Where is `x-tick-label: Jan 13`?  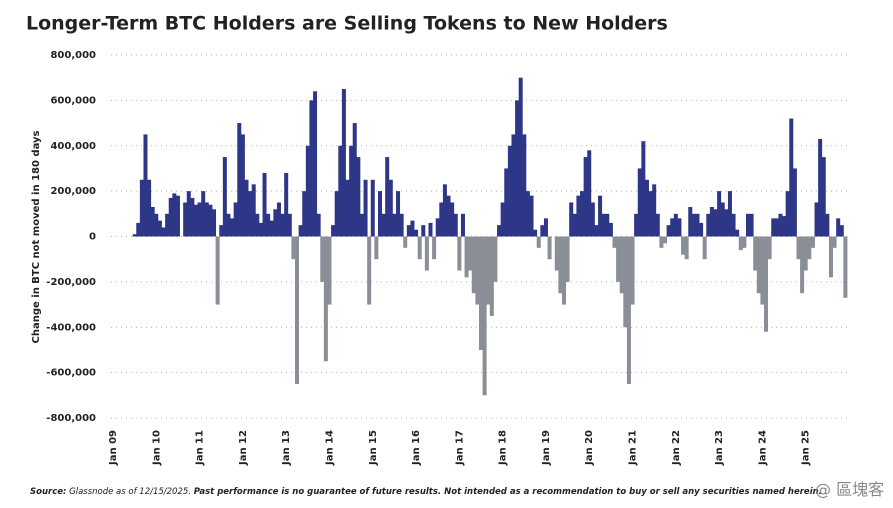 x-tick-label: Jan 13 is located at coordinates (286, 448).